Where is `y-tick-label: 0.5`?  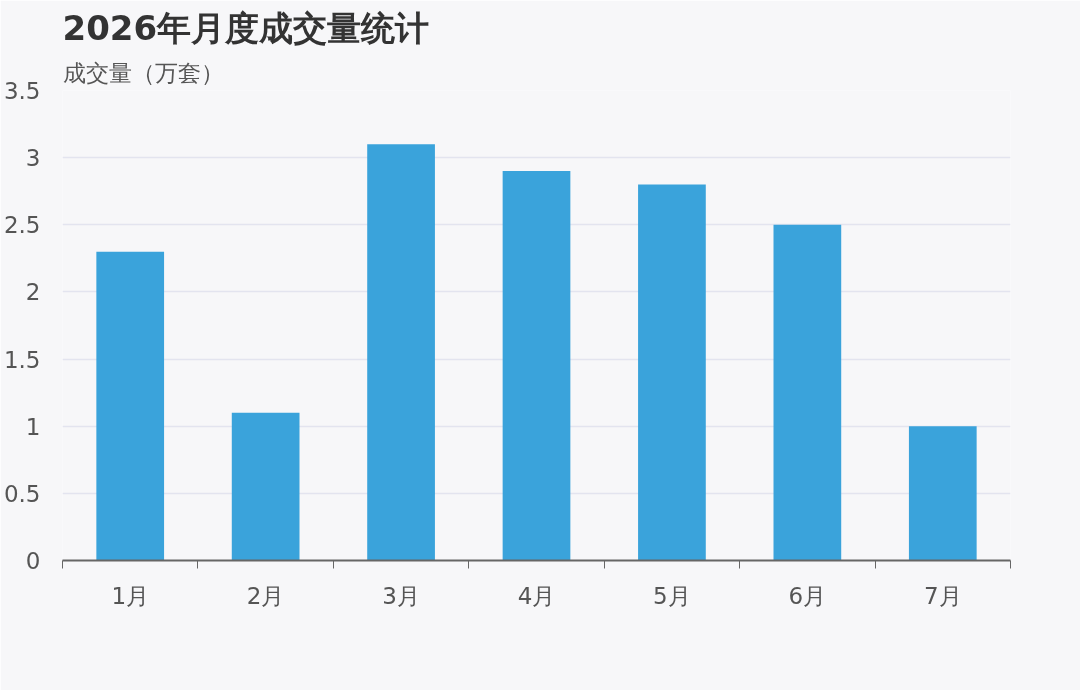
y-tick-label: 0.5 is located at coordinates (22, 493).